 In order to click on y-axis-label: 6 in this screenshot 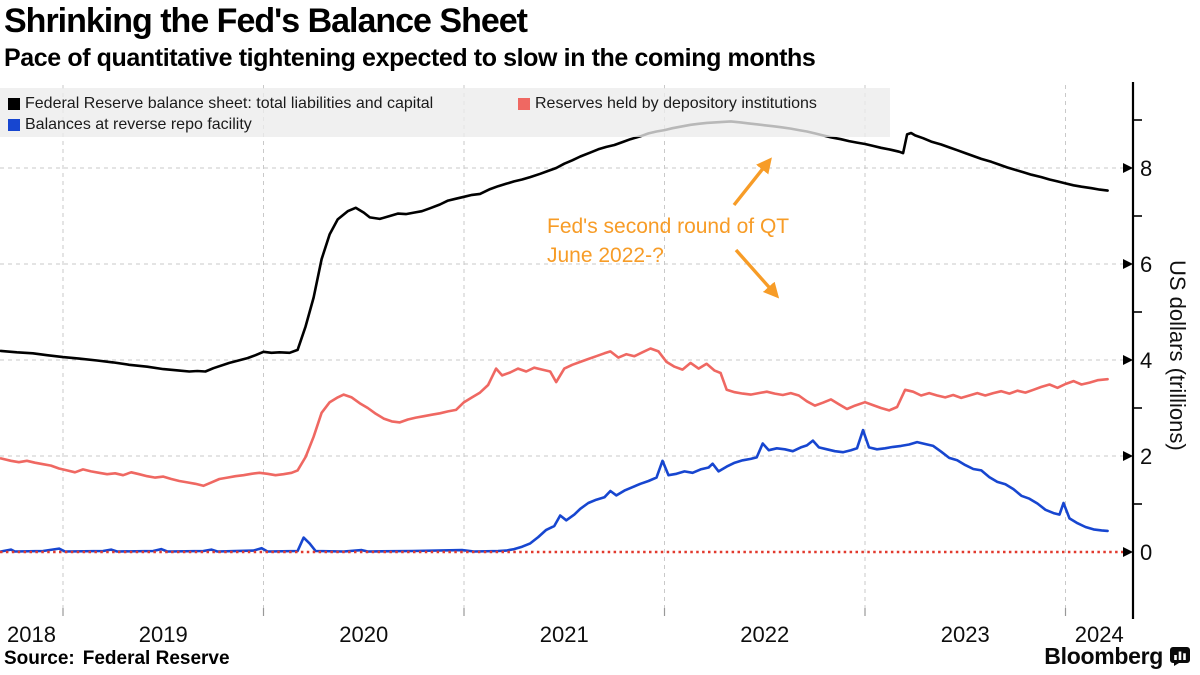, I will do `click(1146, 264)`.